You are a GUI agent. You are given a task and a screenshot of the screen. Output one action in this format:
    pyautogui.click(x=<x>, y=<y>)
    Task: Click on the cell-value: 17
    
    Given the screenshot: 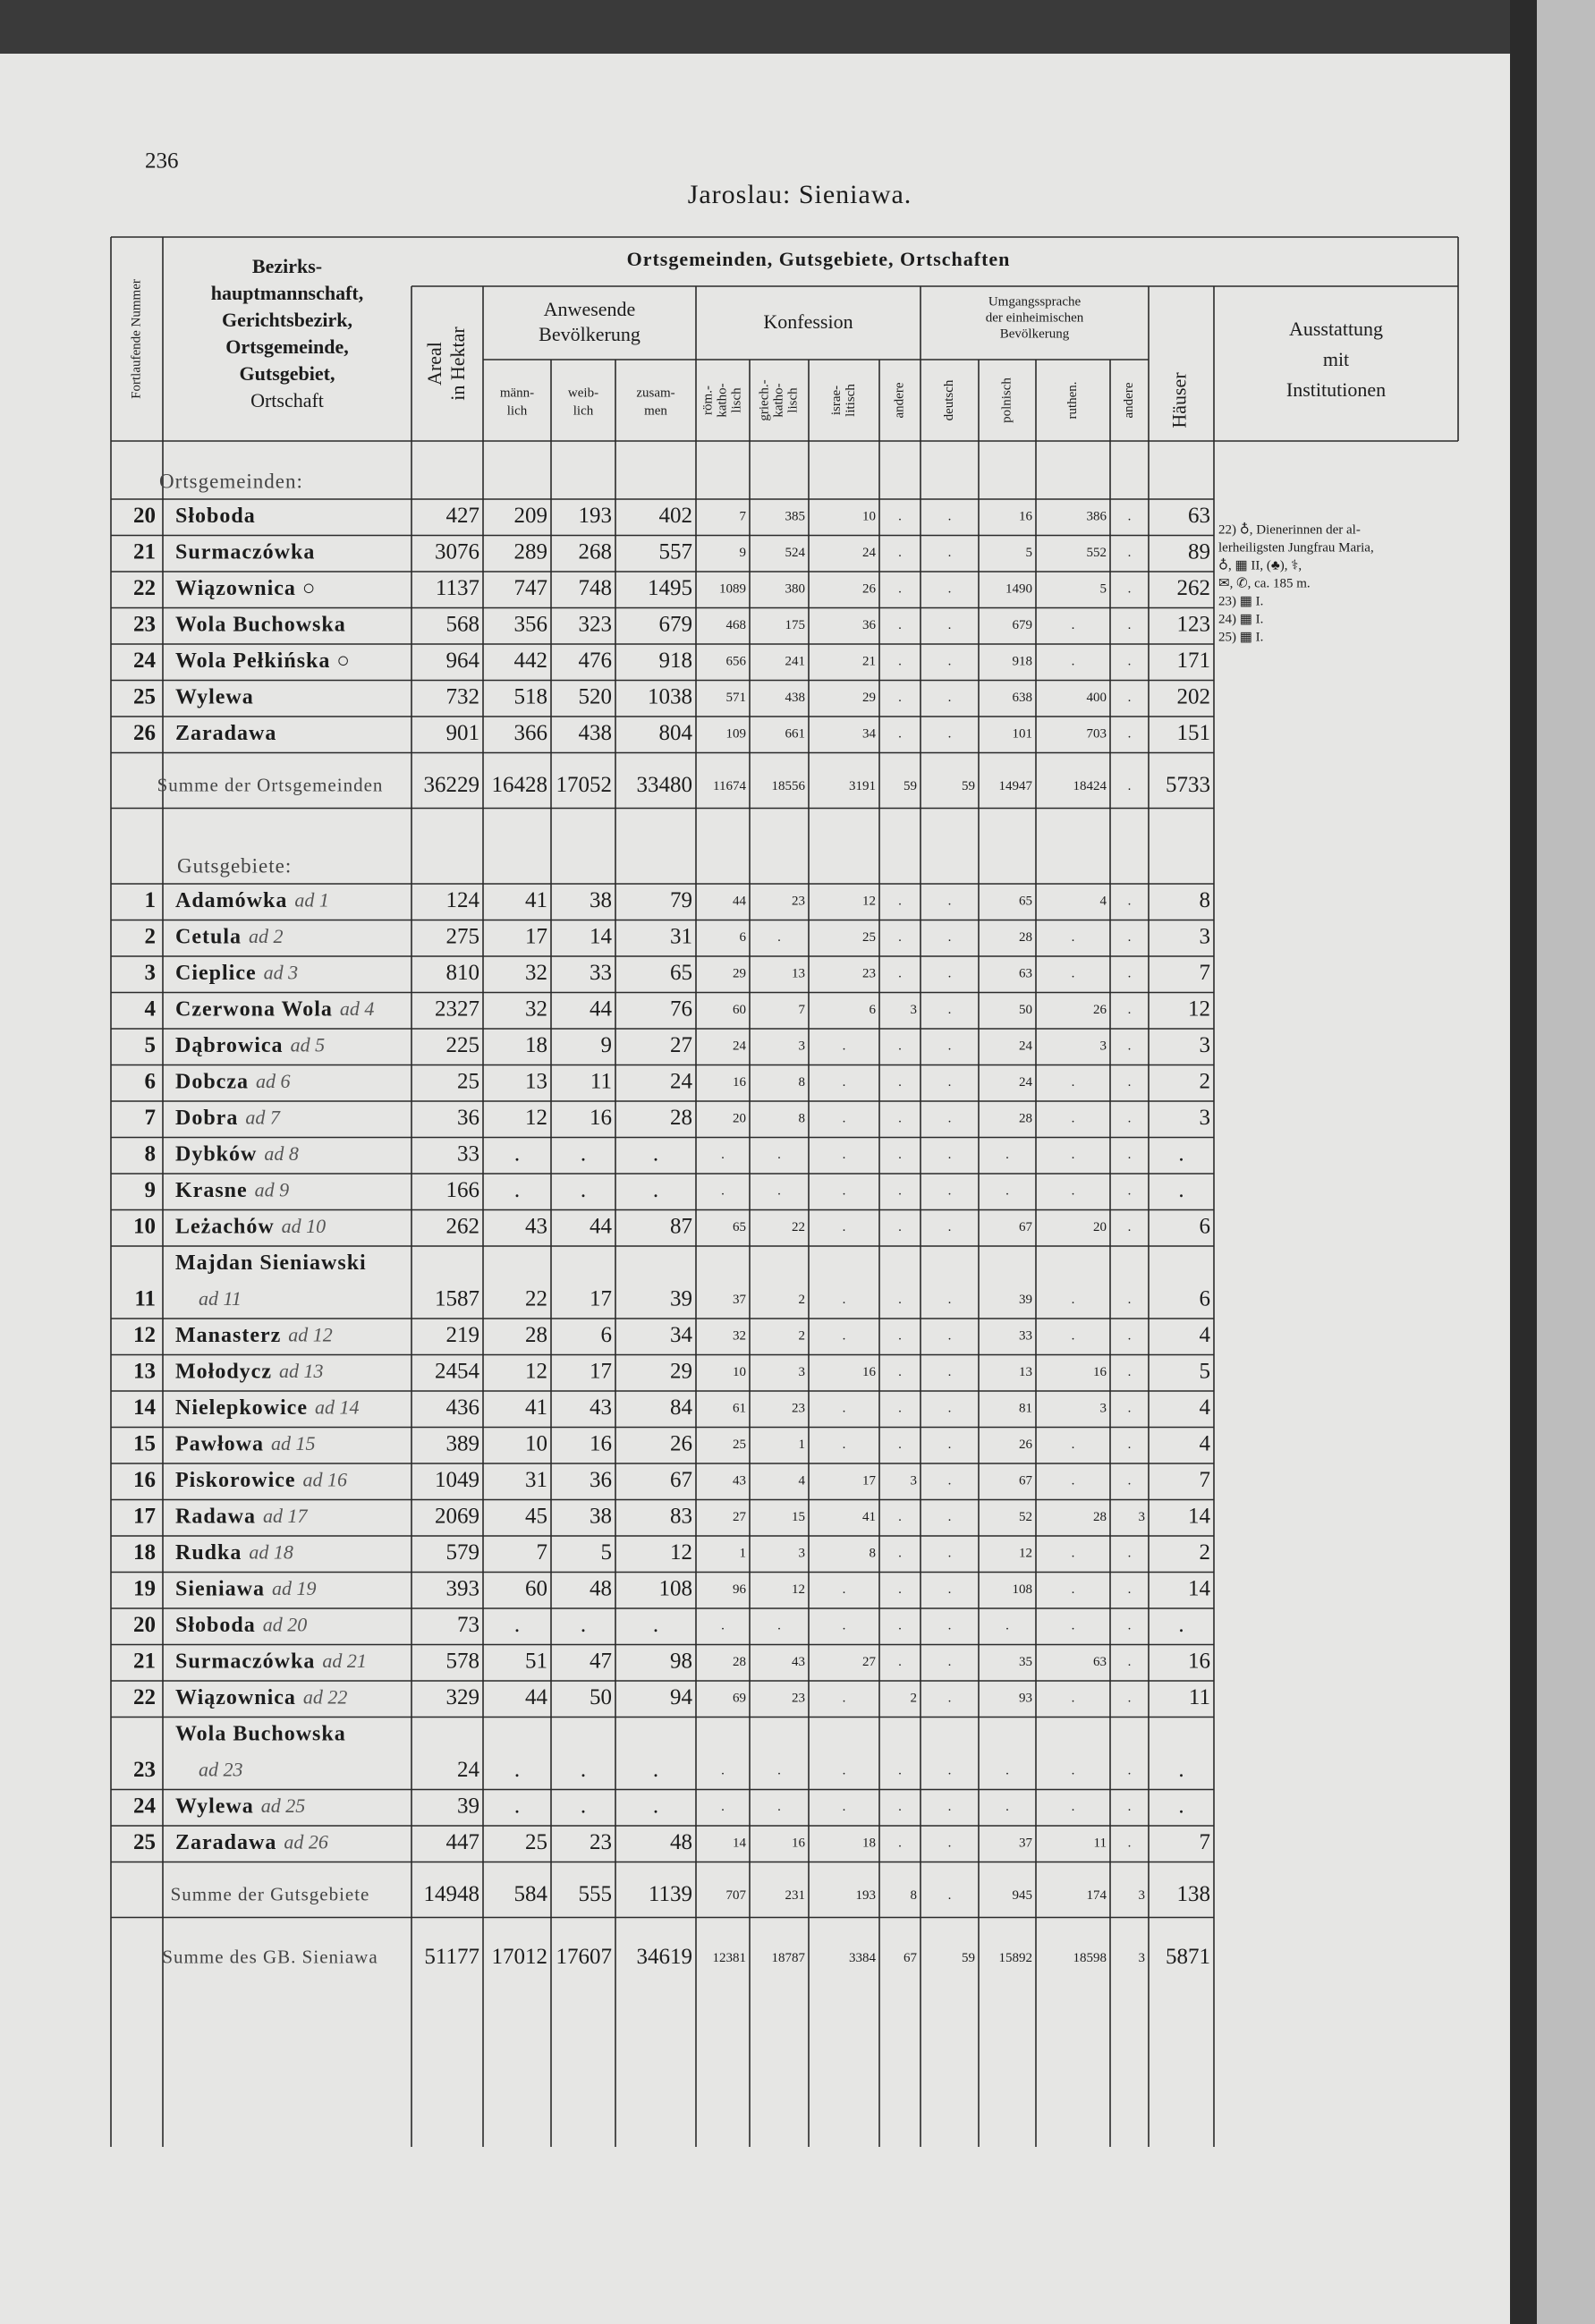 What is the action you would take?
    pyautogui.click(x=869, y=1482)
    